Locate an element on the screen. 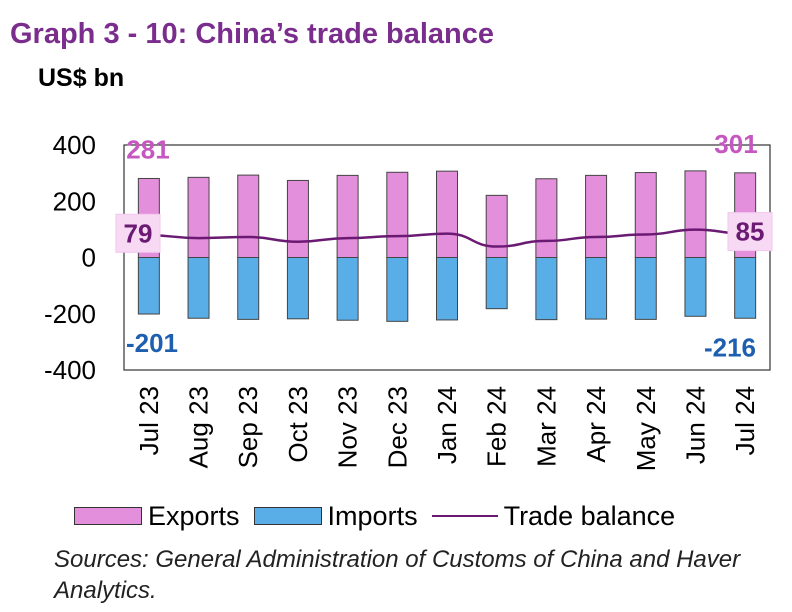 The height and width of the screenshot is (612, 792). x-tick-label-jan-24: Jan 24 is located at coordinates (447, 425).